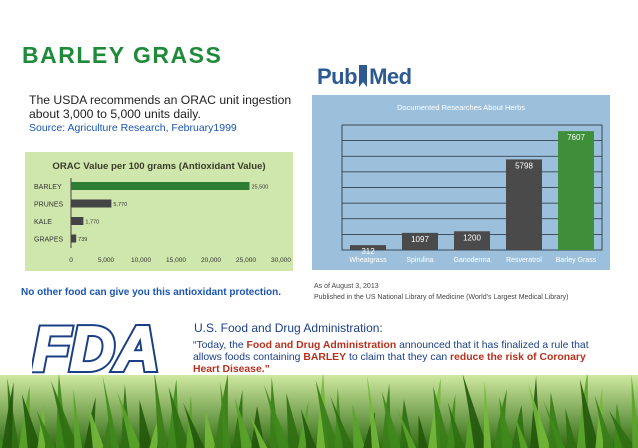 This screenshot has width=638, height=448. Describe the element at coordinates (390, 76) in the screenshot. I see `pubmed-logo-med: Med` at that location.